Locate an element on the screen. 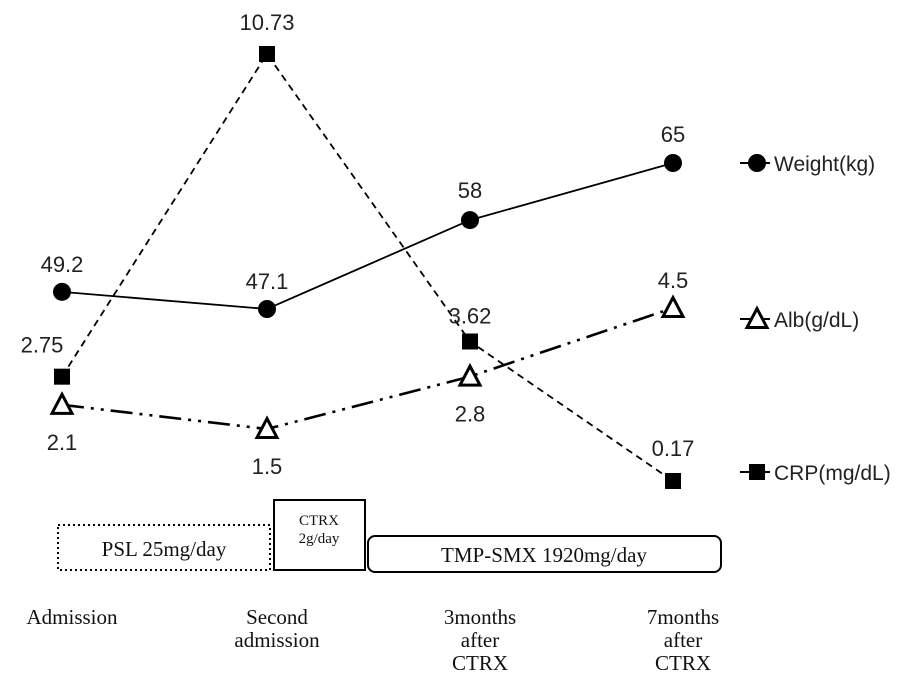 This screenshot has height=681, width=915. data-label-weight-kg-4: 65 is located at coordinates (673, 134).